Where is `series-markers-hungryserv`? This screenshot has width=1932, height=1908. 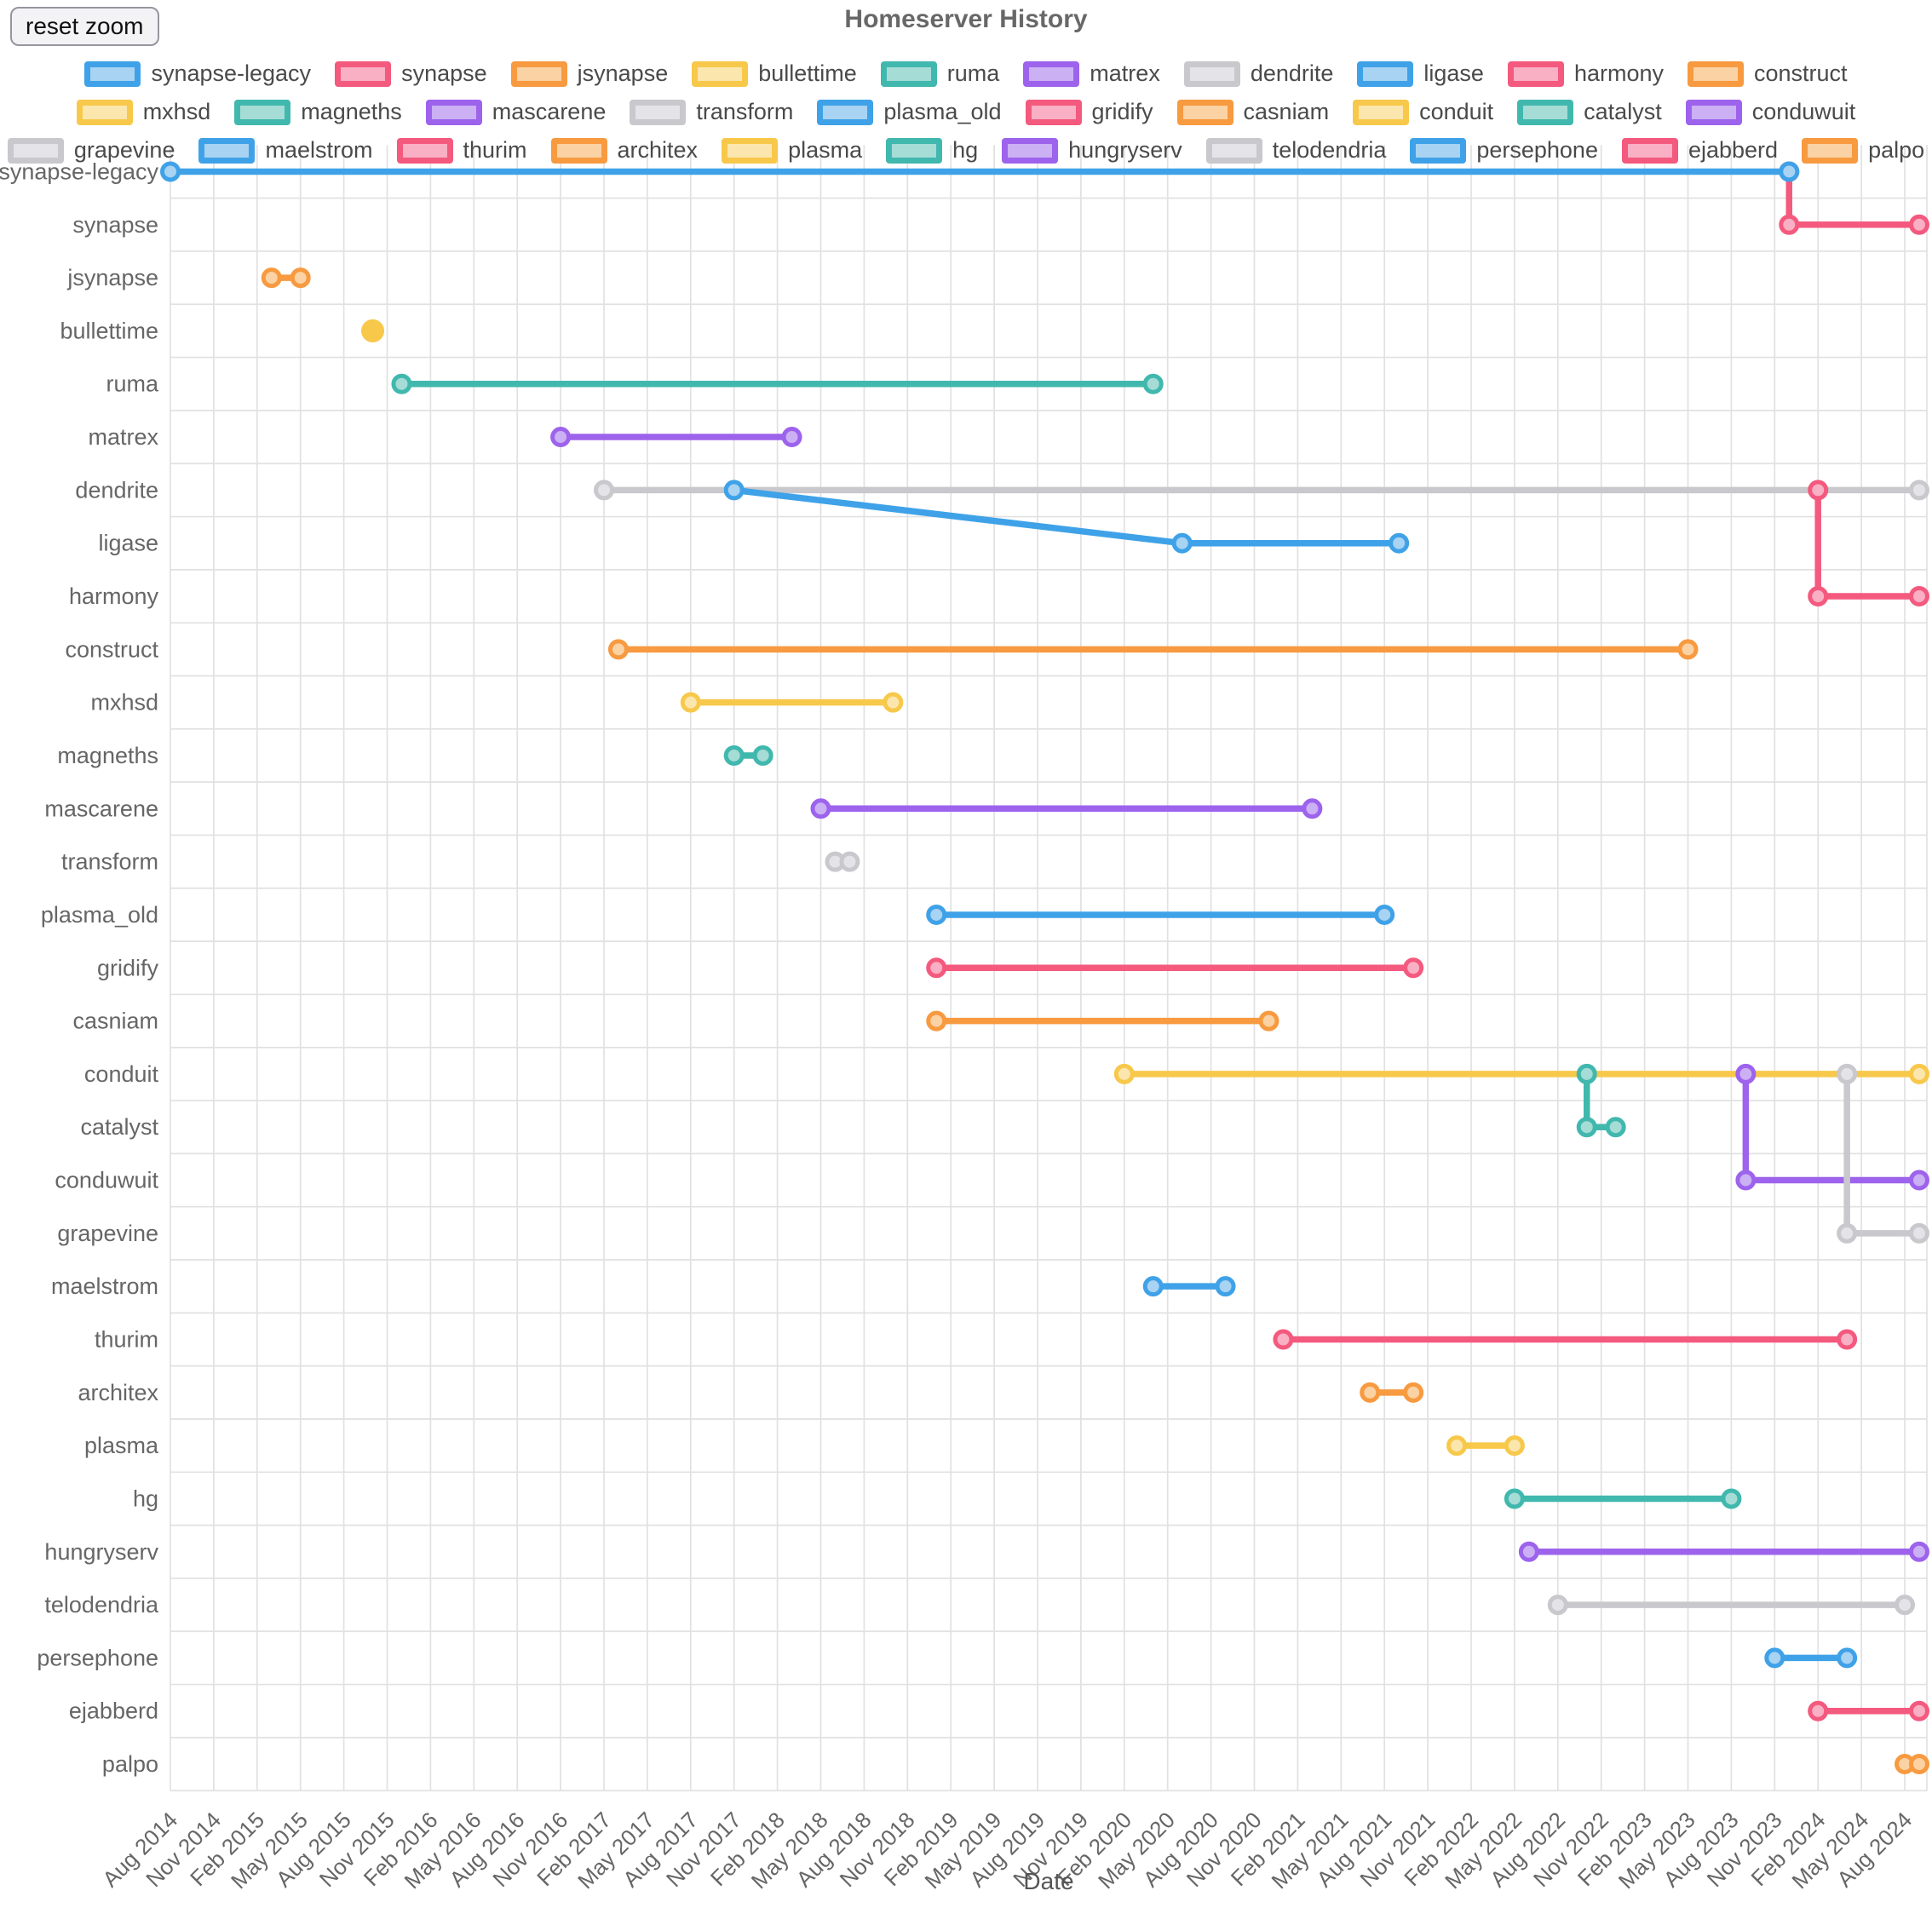 series-markers-hungryserv is located at coordinates (1724, 1551).